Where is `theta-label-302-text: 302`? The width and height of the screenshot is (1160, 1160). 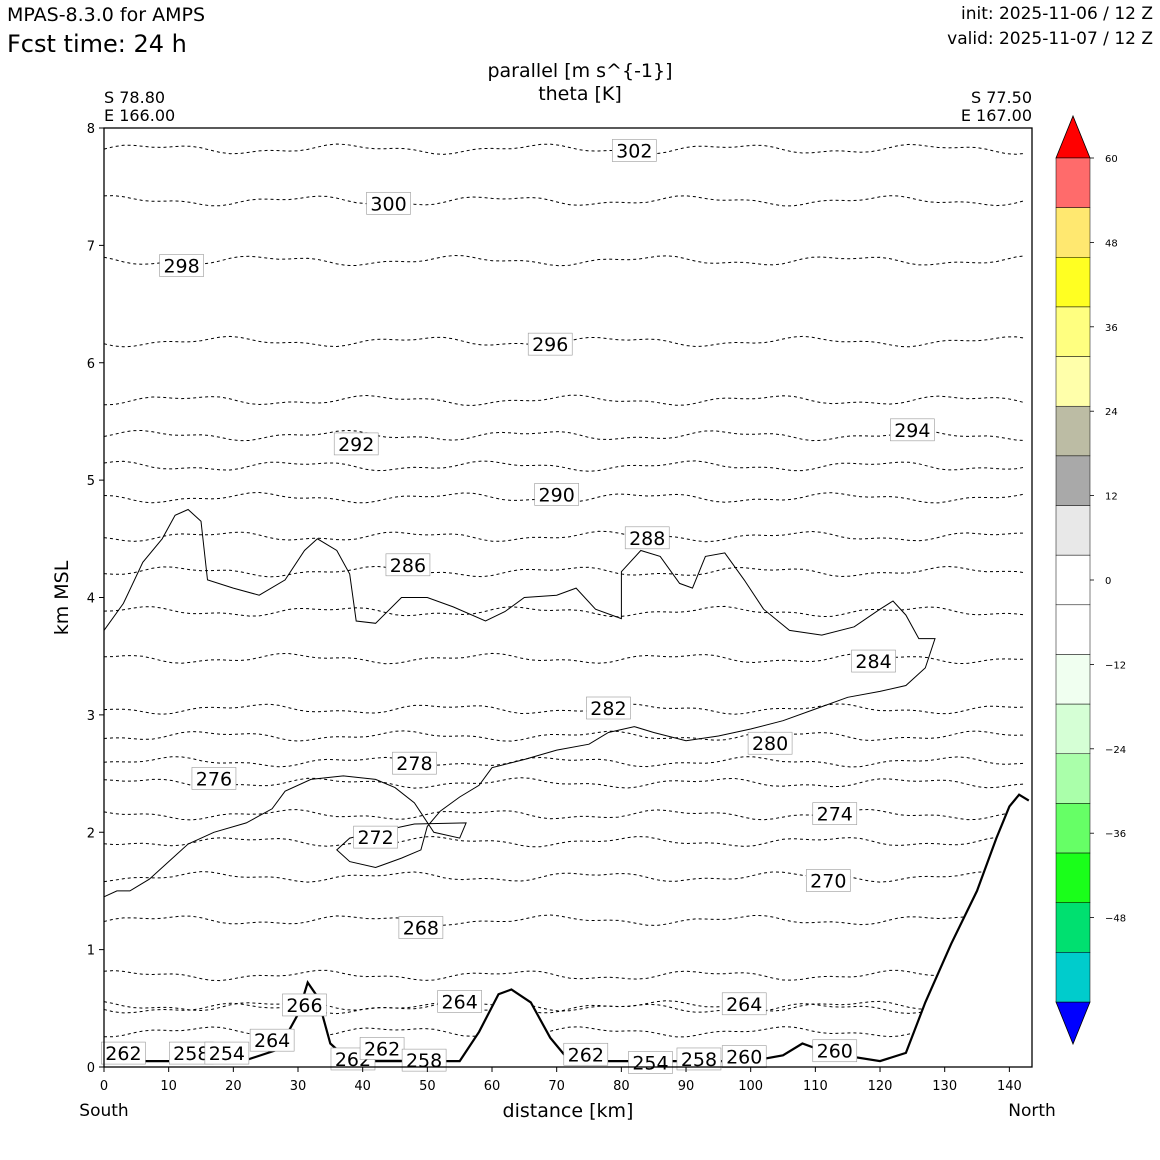 theta-label-302-text: 302 is located at coordinates (634, 151).